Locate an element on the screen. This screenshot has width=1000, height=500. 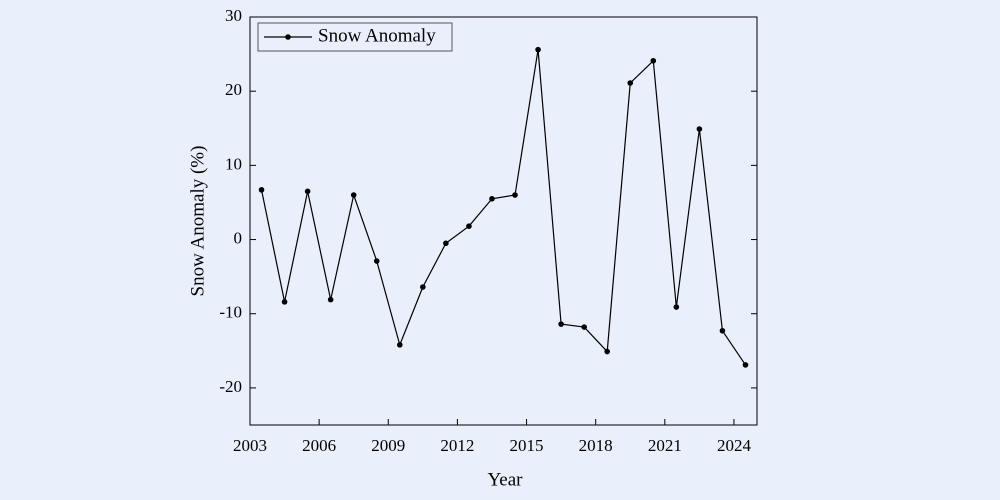
x-tick-label: 2003 is located at coordinates (250, 445).